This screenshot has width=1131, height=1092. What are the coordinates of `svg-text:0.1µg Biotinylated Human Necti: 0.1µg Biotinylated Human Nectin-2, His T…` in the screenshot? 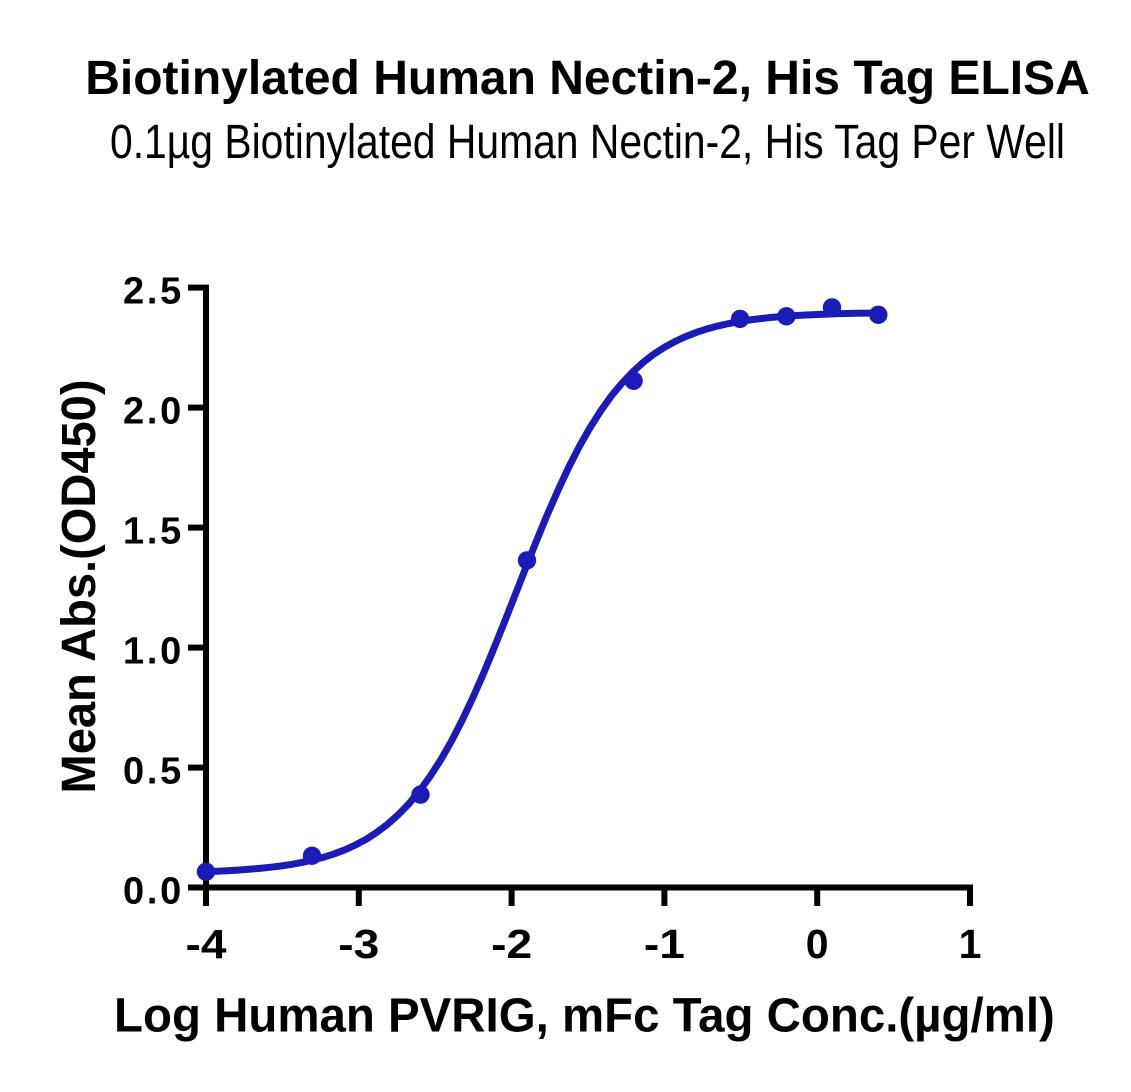 It's located at (587, 142).